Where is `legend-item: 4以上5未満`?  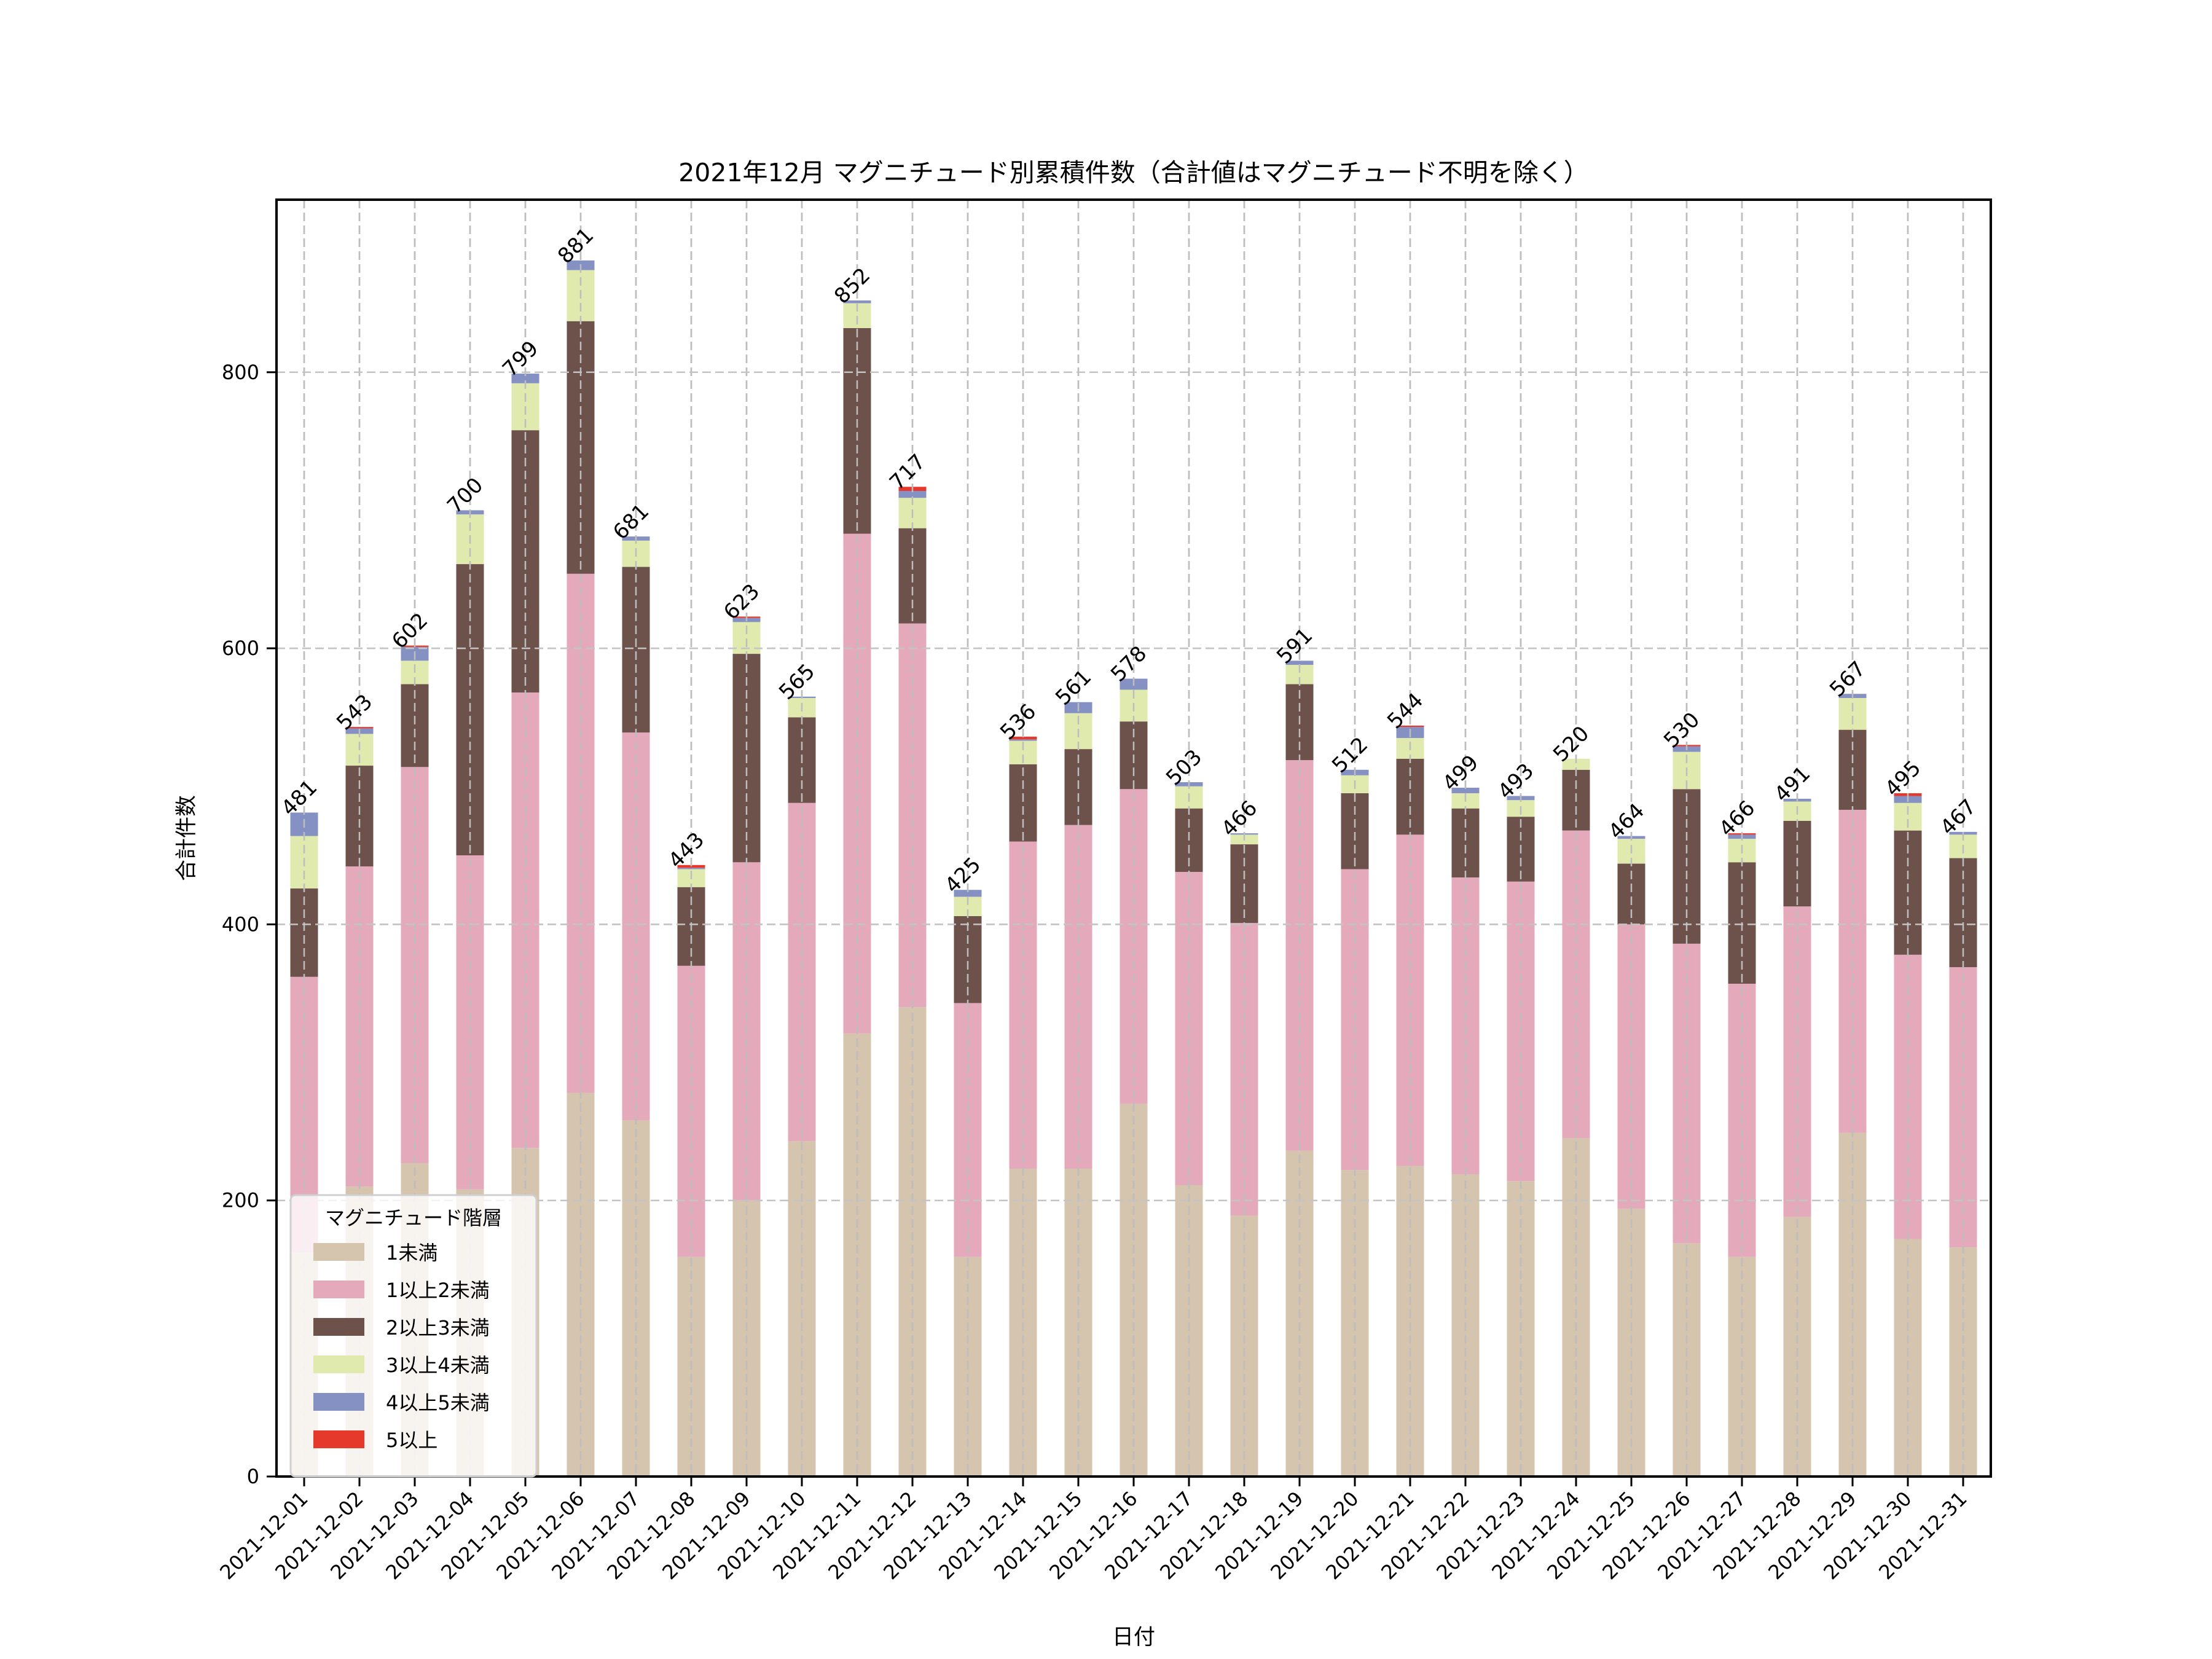
legend-item: 4以上5未満 is located at coordinates (401, 1402).